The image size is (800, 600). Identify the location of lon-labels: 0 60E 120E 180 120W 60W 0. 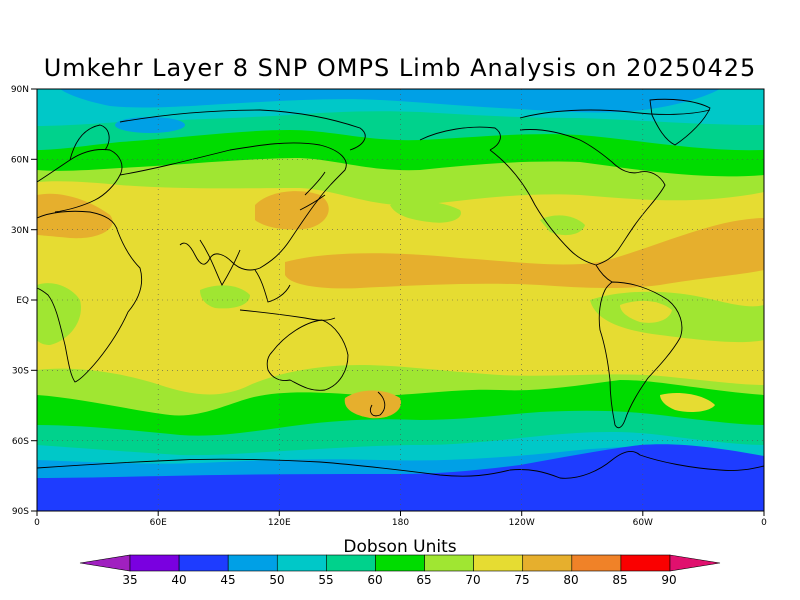
(400, 523).